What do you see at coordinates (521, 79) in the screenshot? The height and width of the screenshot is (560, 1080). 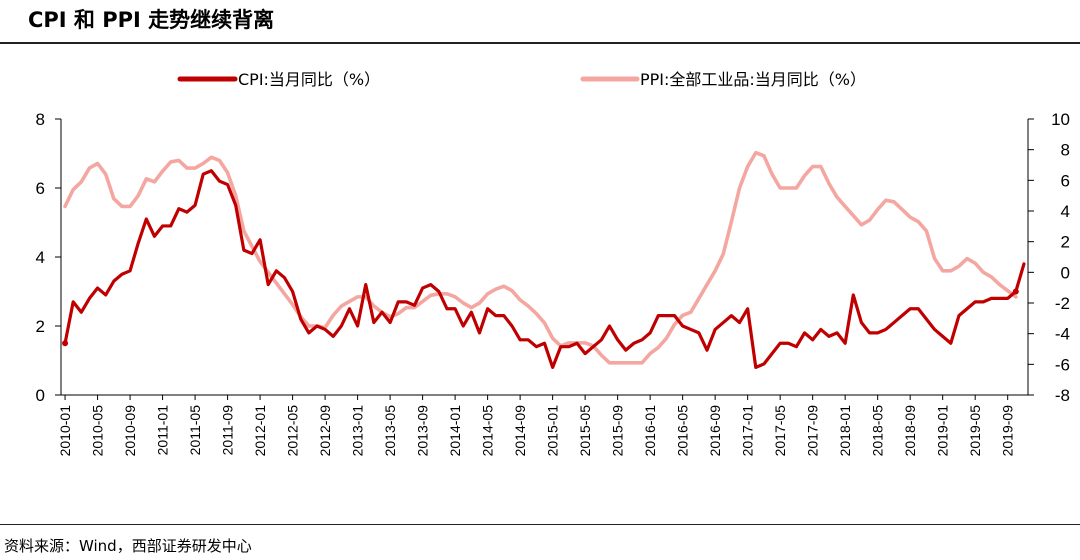 I see `legend: CPI:当月同比（%） PPI:全部工业品:当月同比（%）` at bounding box center [521, 79].